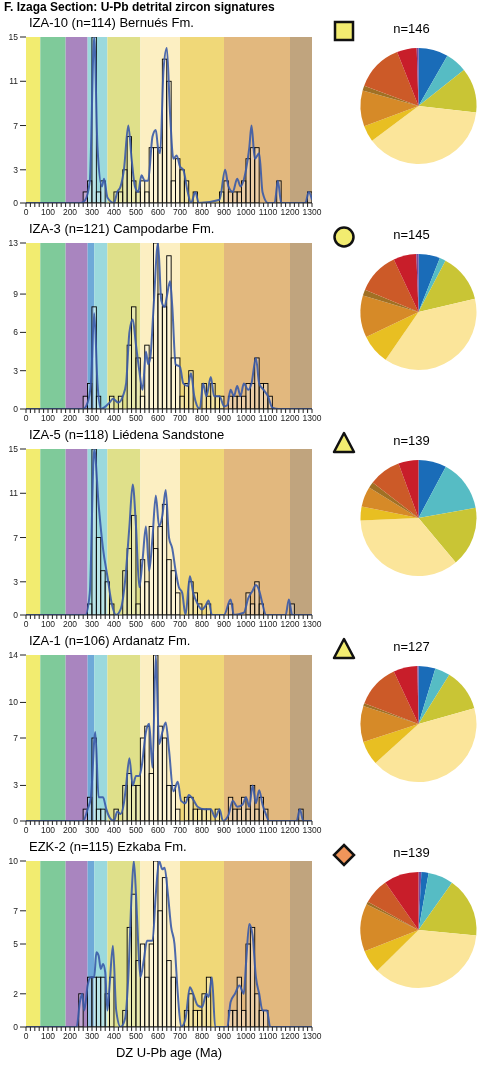 This screenshot has height=1074, width=501. I want to click on chart-title: n=146, so click(411, 28).